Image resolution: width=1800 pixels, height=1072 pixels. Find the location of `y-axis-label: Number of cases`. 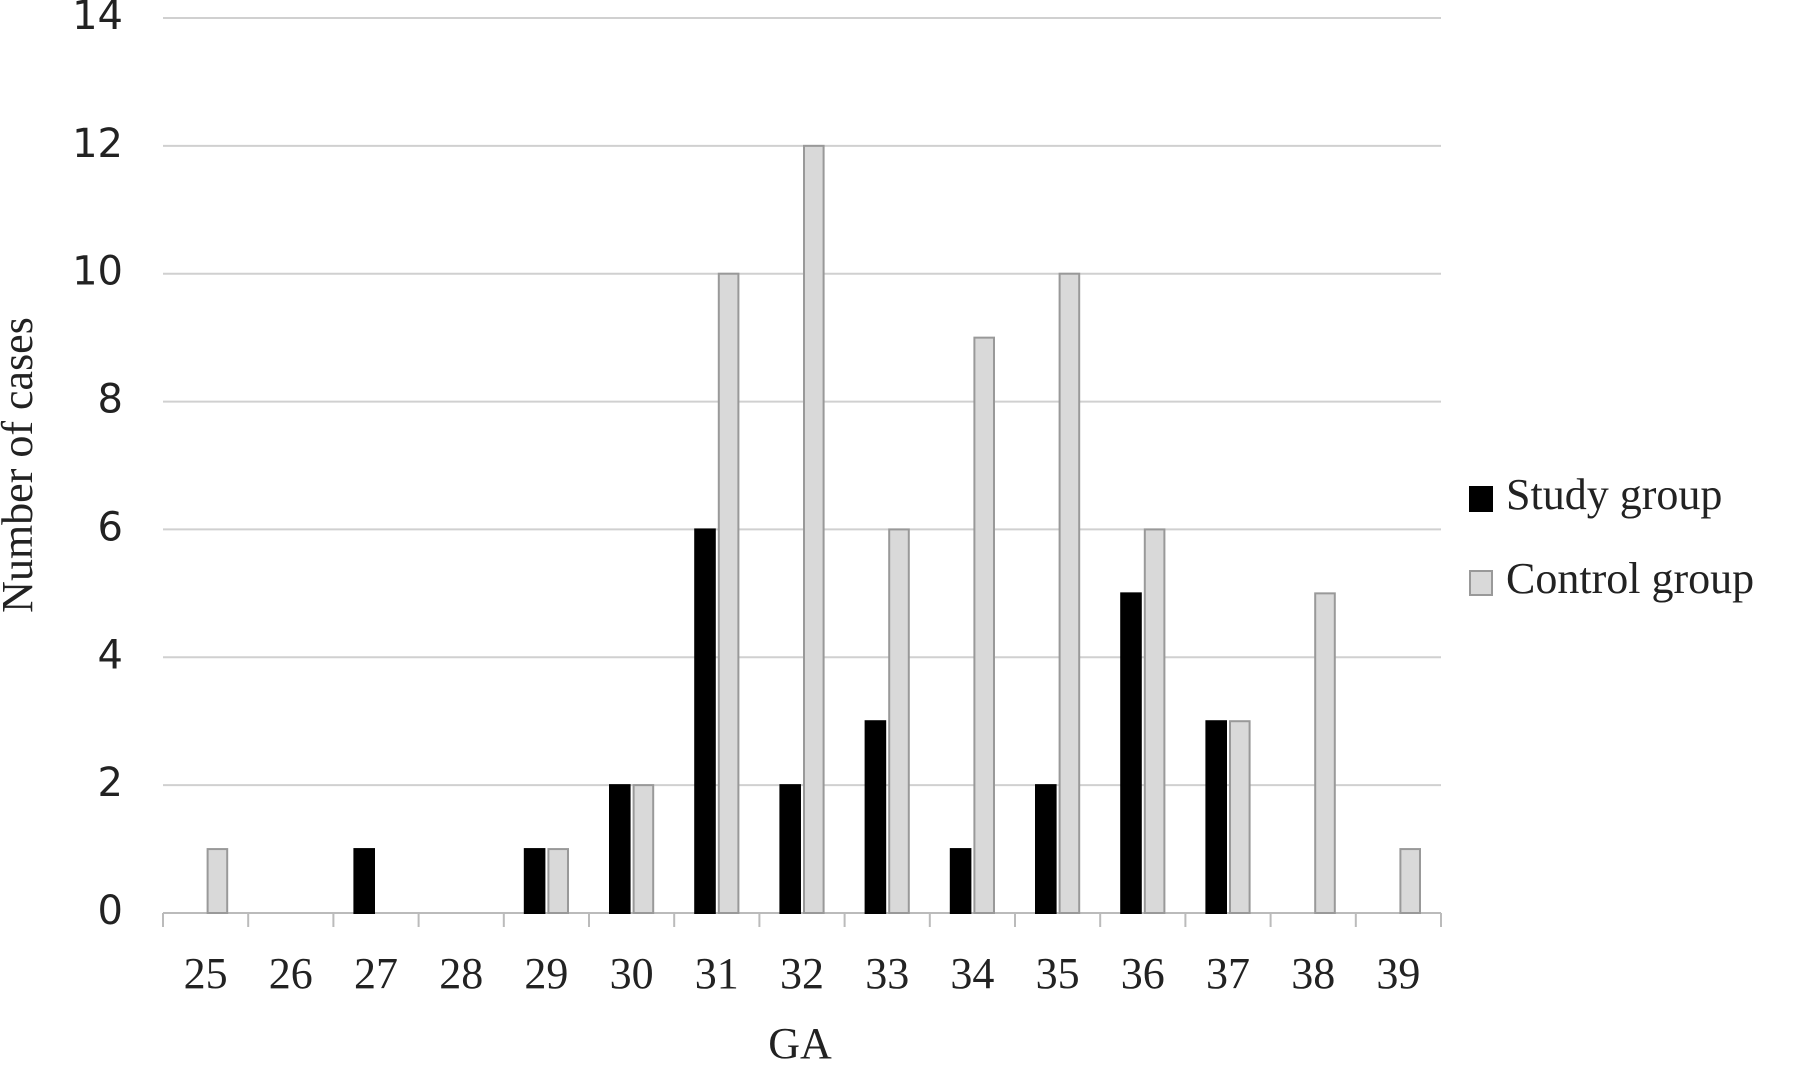

y-axis-label: Number of cases is located at coordinates (21, 465).